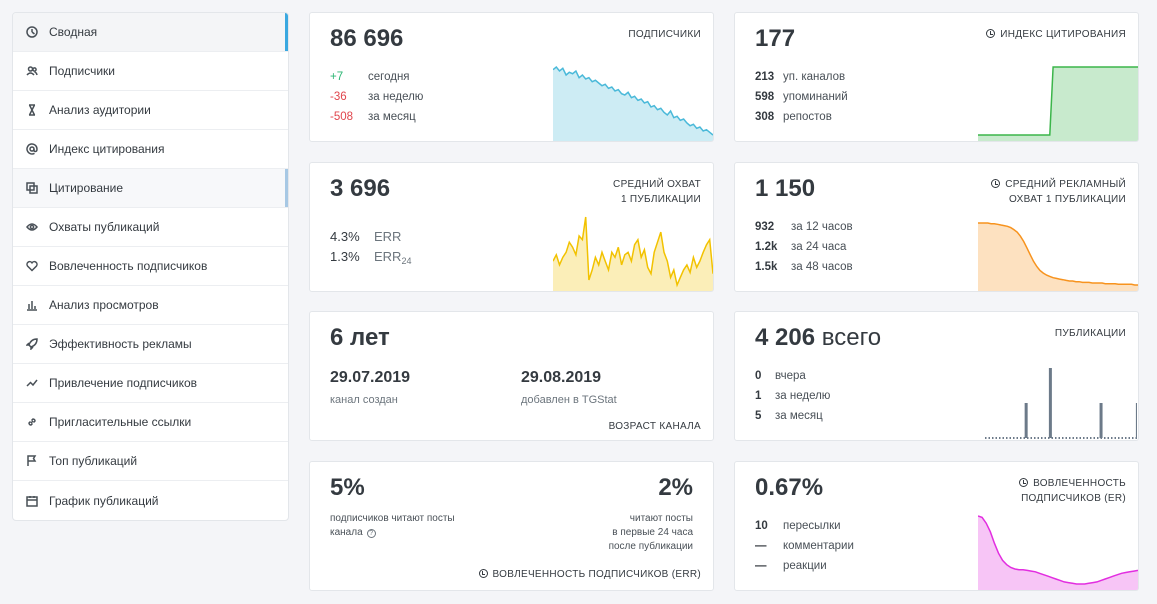 This screenshot has width=1157, height=604. I want to click on quote-icon, so click(32, 188).